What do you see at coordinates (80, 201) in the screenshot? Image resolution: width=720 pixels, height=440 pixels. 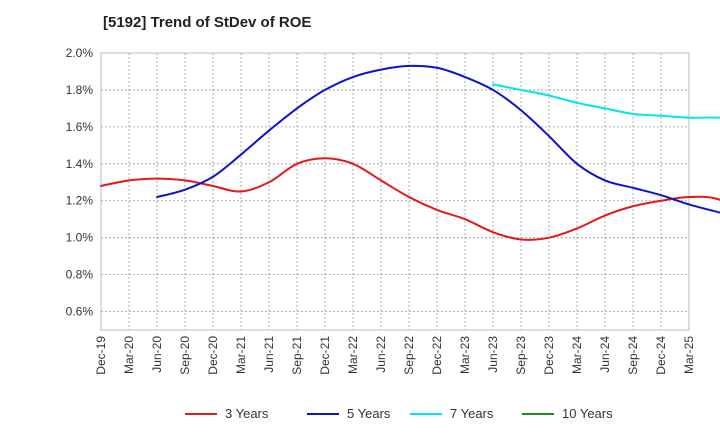 I see `y-tick-label: 1.2%` at bounding box center [80, 201].